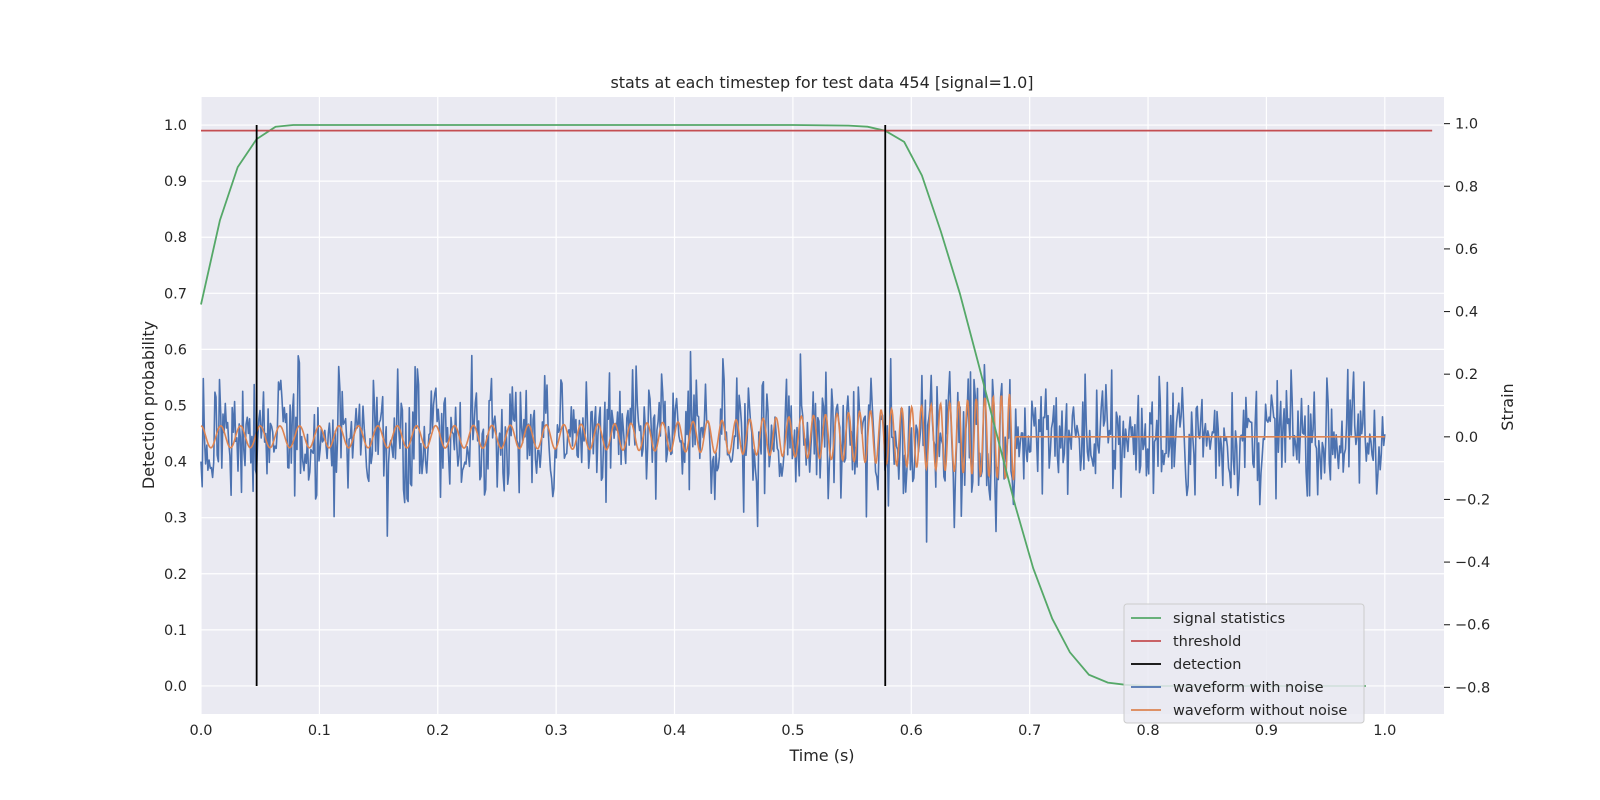  Describe the element at coordinates (1466, 125) in the screenshot. I see `y-right-tick-label: 1.0` at that location.